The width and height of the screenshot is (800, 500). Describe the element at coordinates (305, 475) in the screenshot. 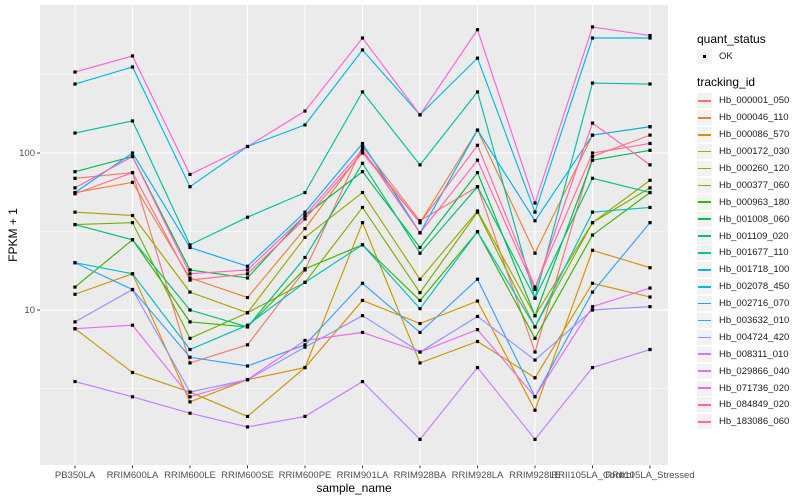

I see `x-tick-label: RRIM600PE` at that location.